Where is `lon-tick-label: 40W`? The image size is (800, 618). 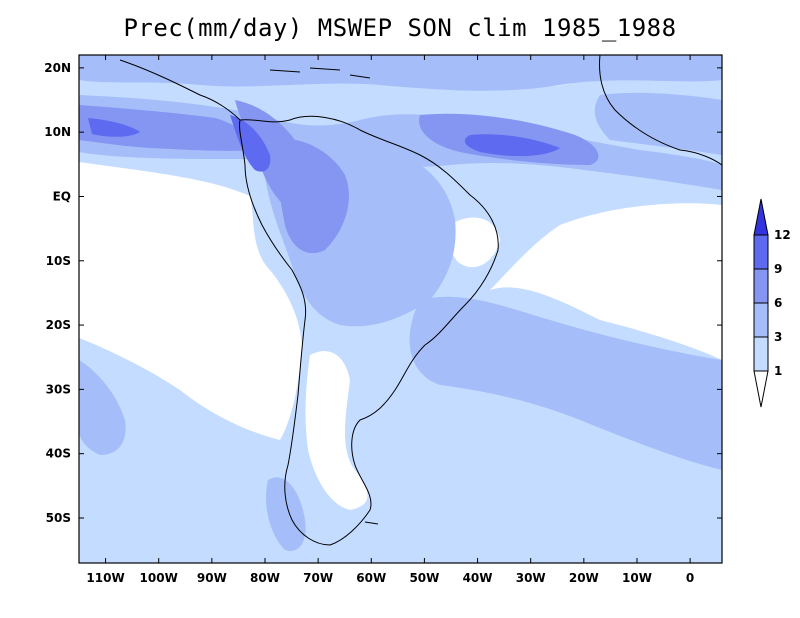
lon-tick-label: 40W is located at coordinates (478, 578).